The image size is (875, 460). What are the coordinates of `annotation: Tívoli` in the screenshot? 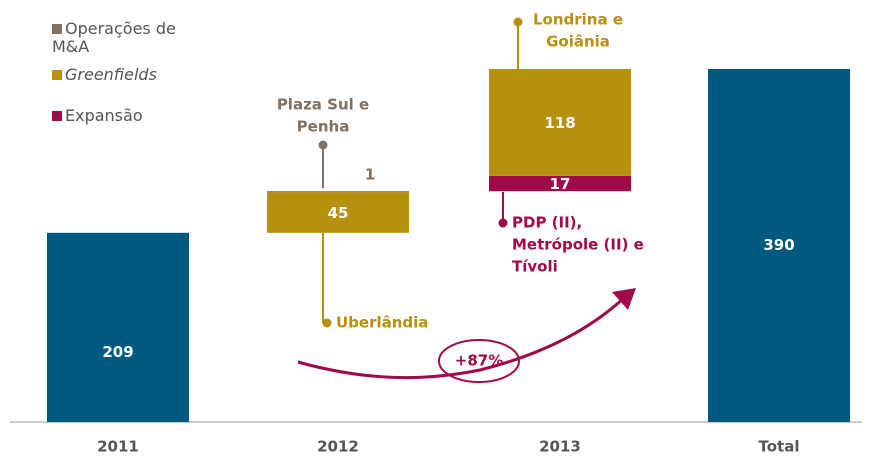 It's located at (535, 267).